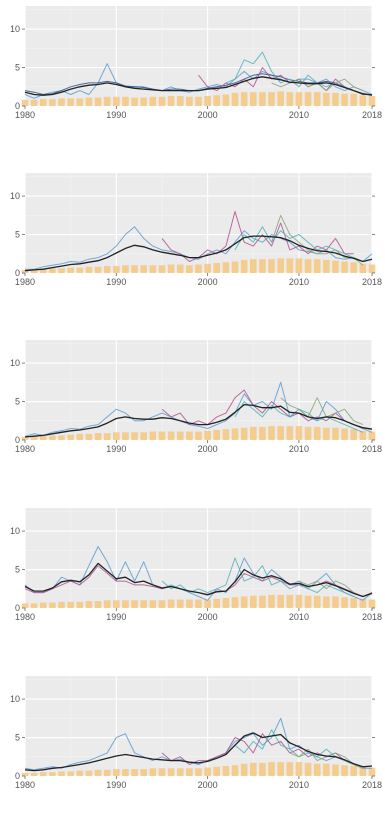 The height and width of the screenshot is (823, 385). I want to click on chart-panel-5: 0 5 10 1980 1990 2000 2010 2018, so click(196, 733).